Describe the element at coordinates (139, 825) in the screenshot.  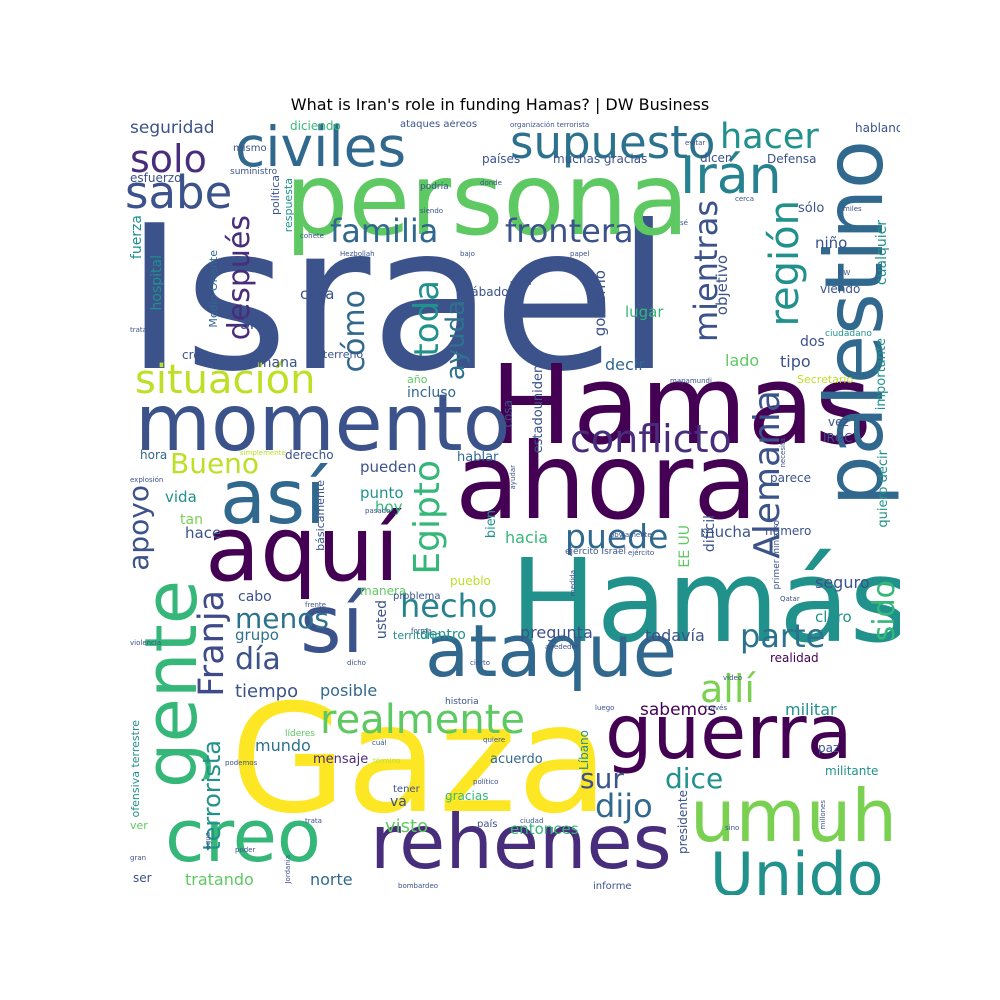
I see `cloud-word: ver` at that location.